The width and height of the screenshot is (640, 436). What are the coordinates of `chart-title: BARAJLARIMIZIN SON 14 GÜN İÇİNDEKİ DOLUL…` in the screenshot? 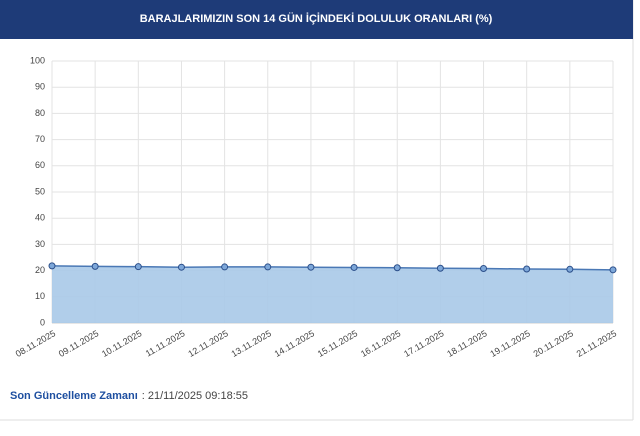 It's located at (316, 18).